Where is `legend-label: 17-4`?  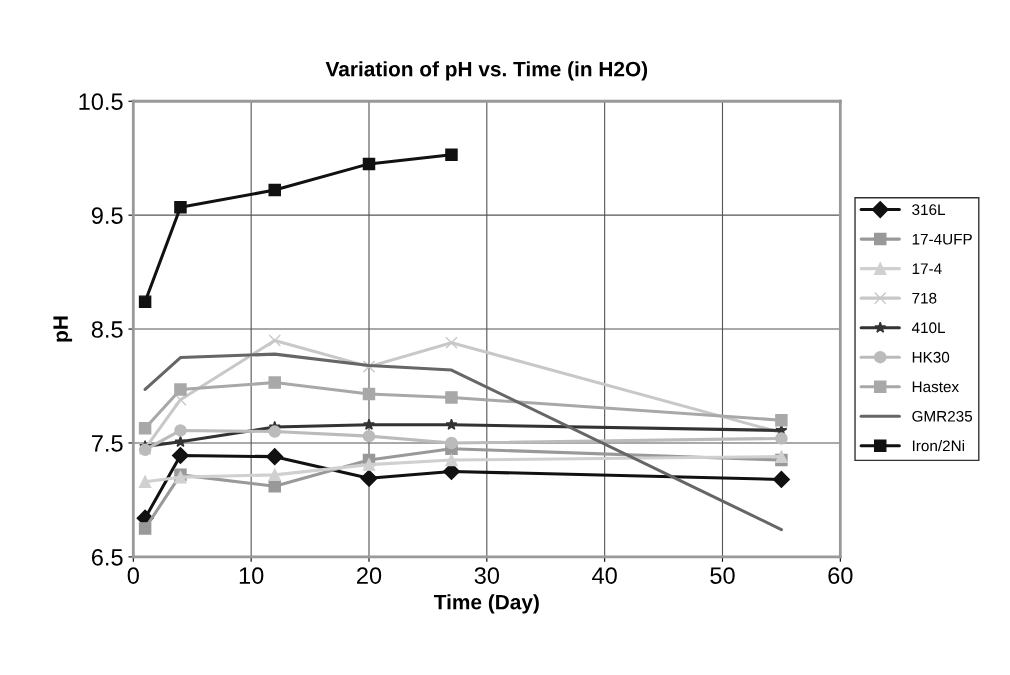 legend-label: 17-4 is located at coordinates (927, 268).